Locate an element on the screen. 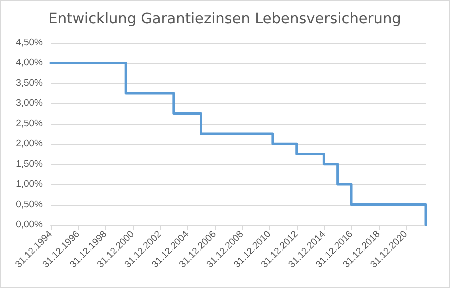 This screenshot has width=450, height=288. y-tick-label: 0,50% is located at coordinates (30, 204).